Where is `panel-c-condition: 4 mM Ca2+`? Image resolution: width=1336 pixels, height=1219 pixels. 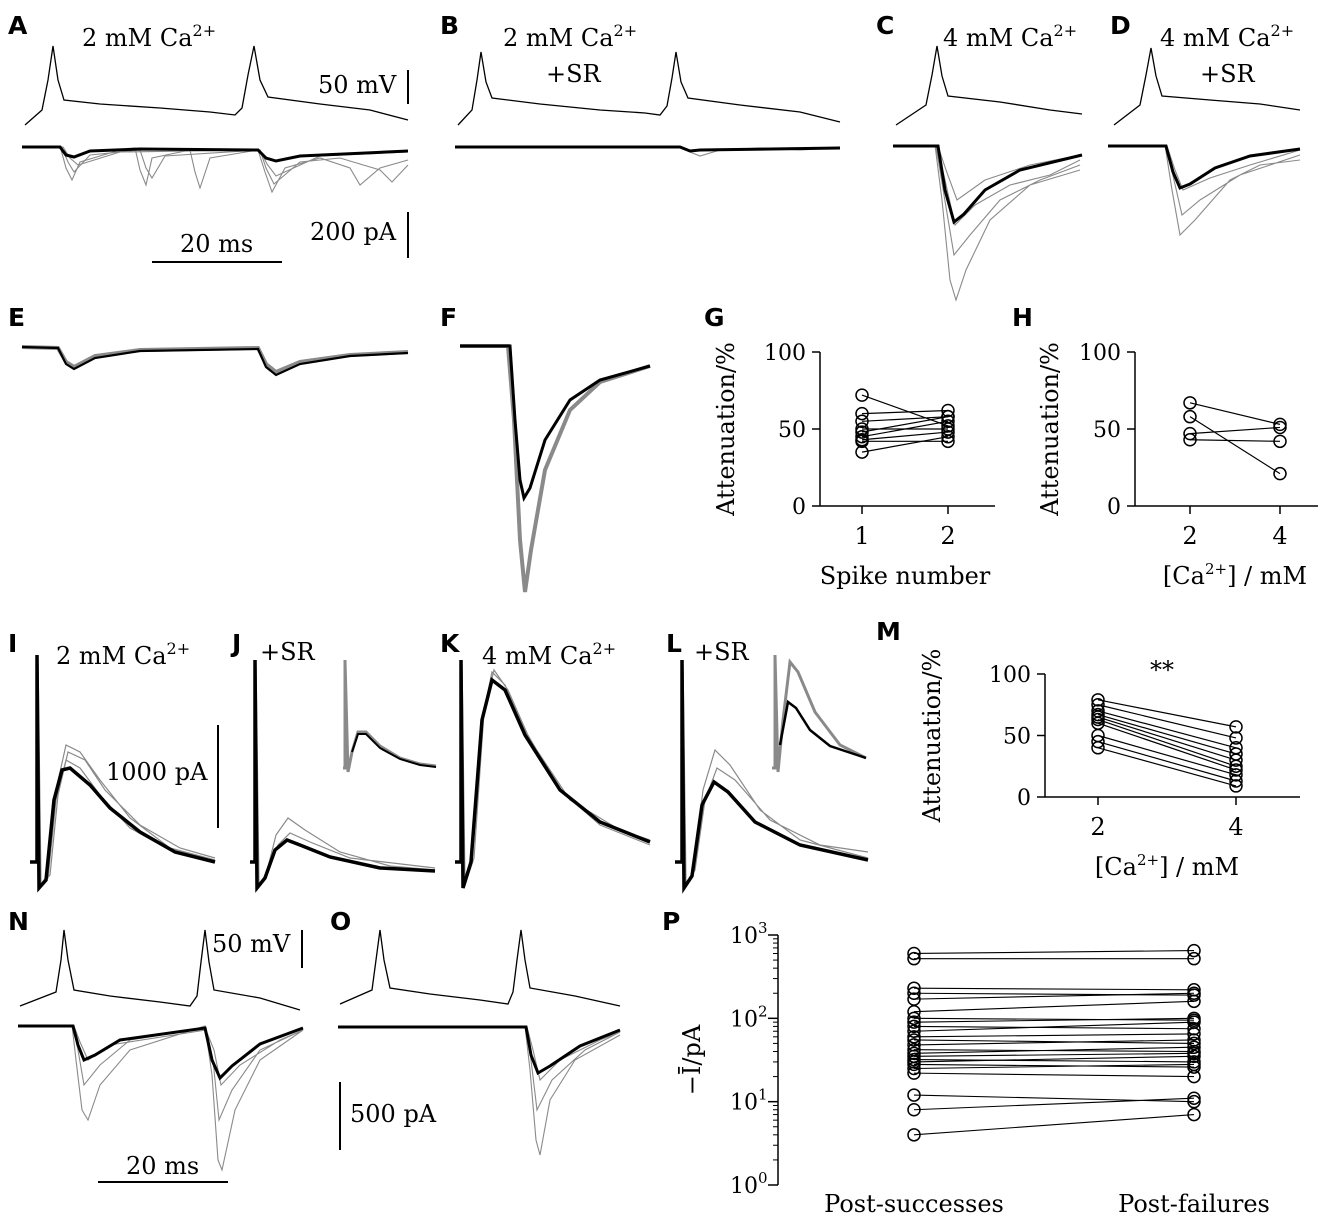
panel-c-condition: 4 mM Ca2+ is located at coordinates (1010, 36).